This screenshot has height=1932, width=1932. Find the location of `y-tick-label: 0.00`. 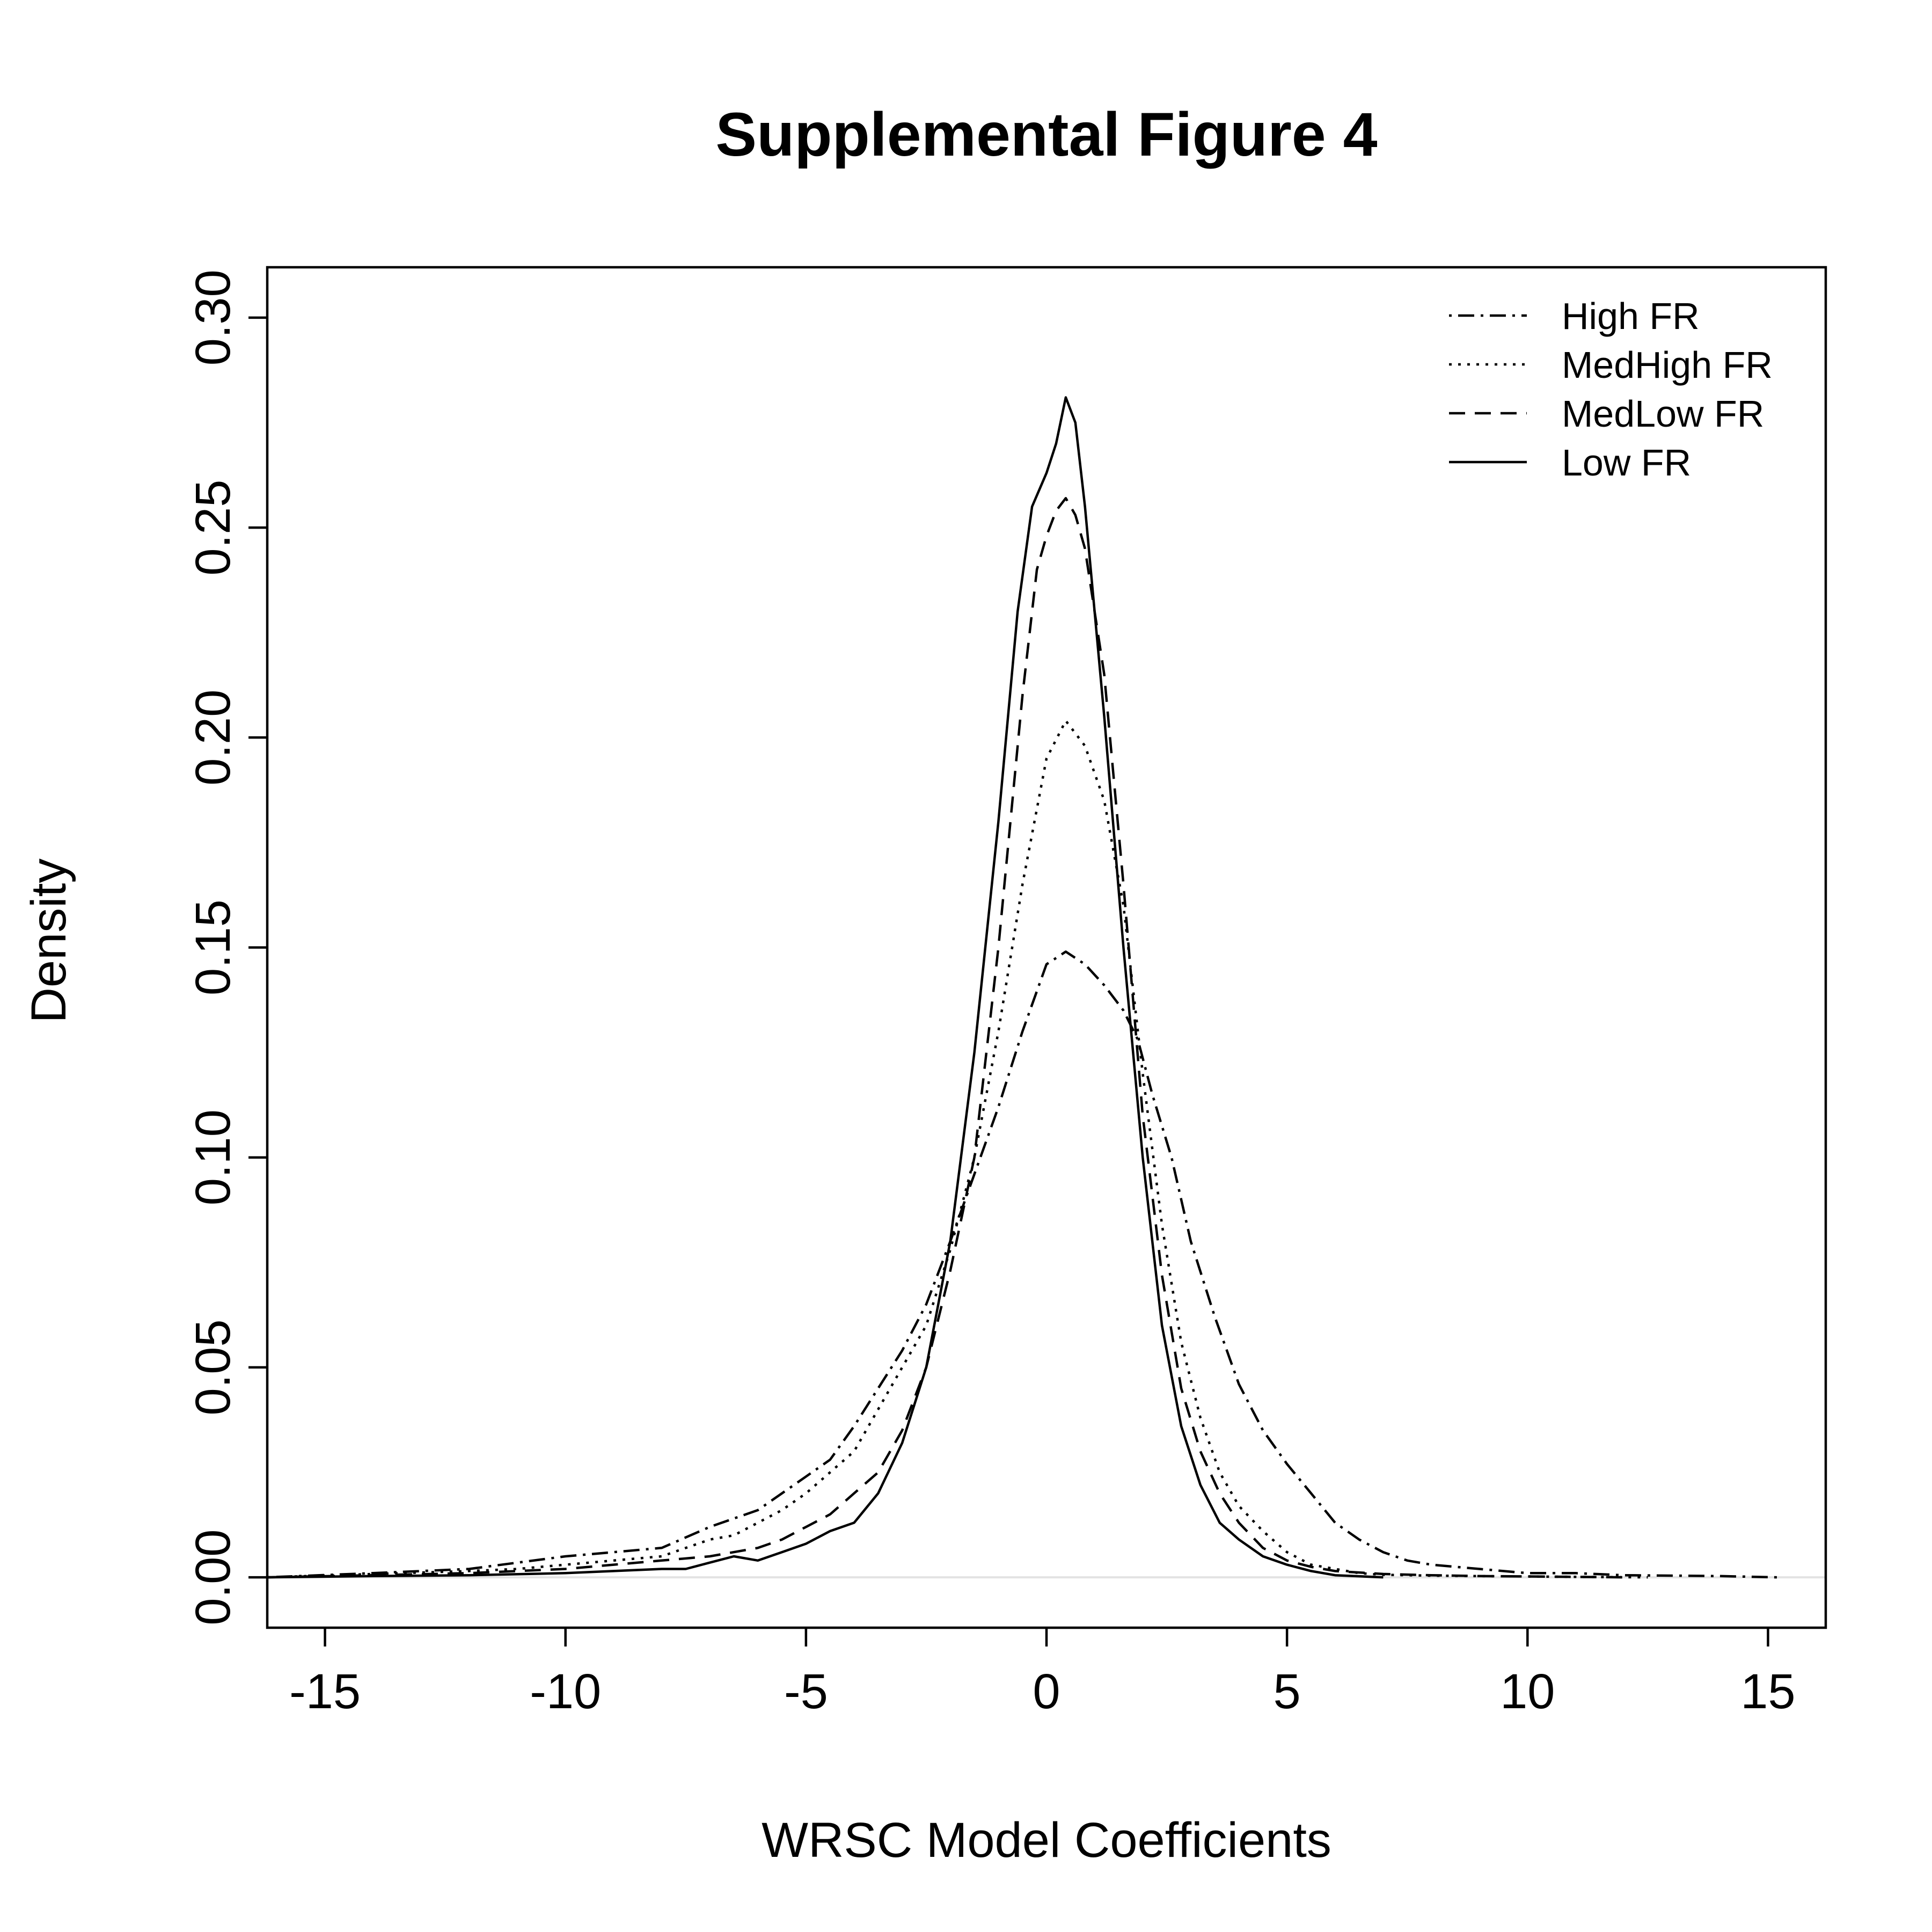

y-tick-label: 0.00 is located at coordinates (213, 1577).